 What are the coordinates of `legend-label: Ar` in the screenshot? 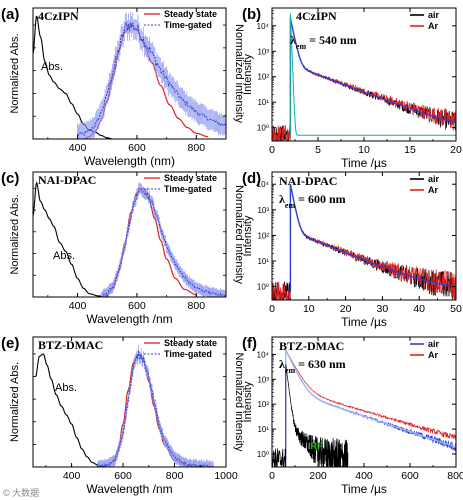 It's located at (433, 355).